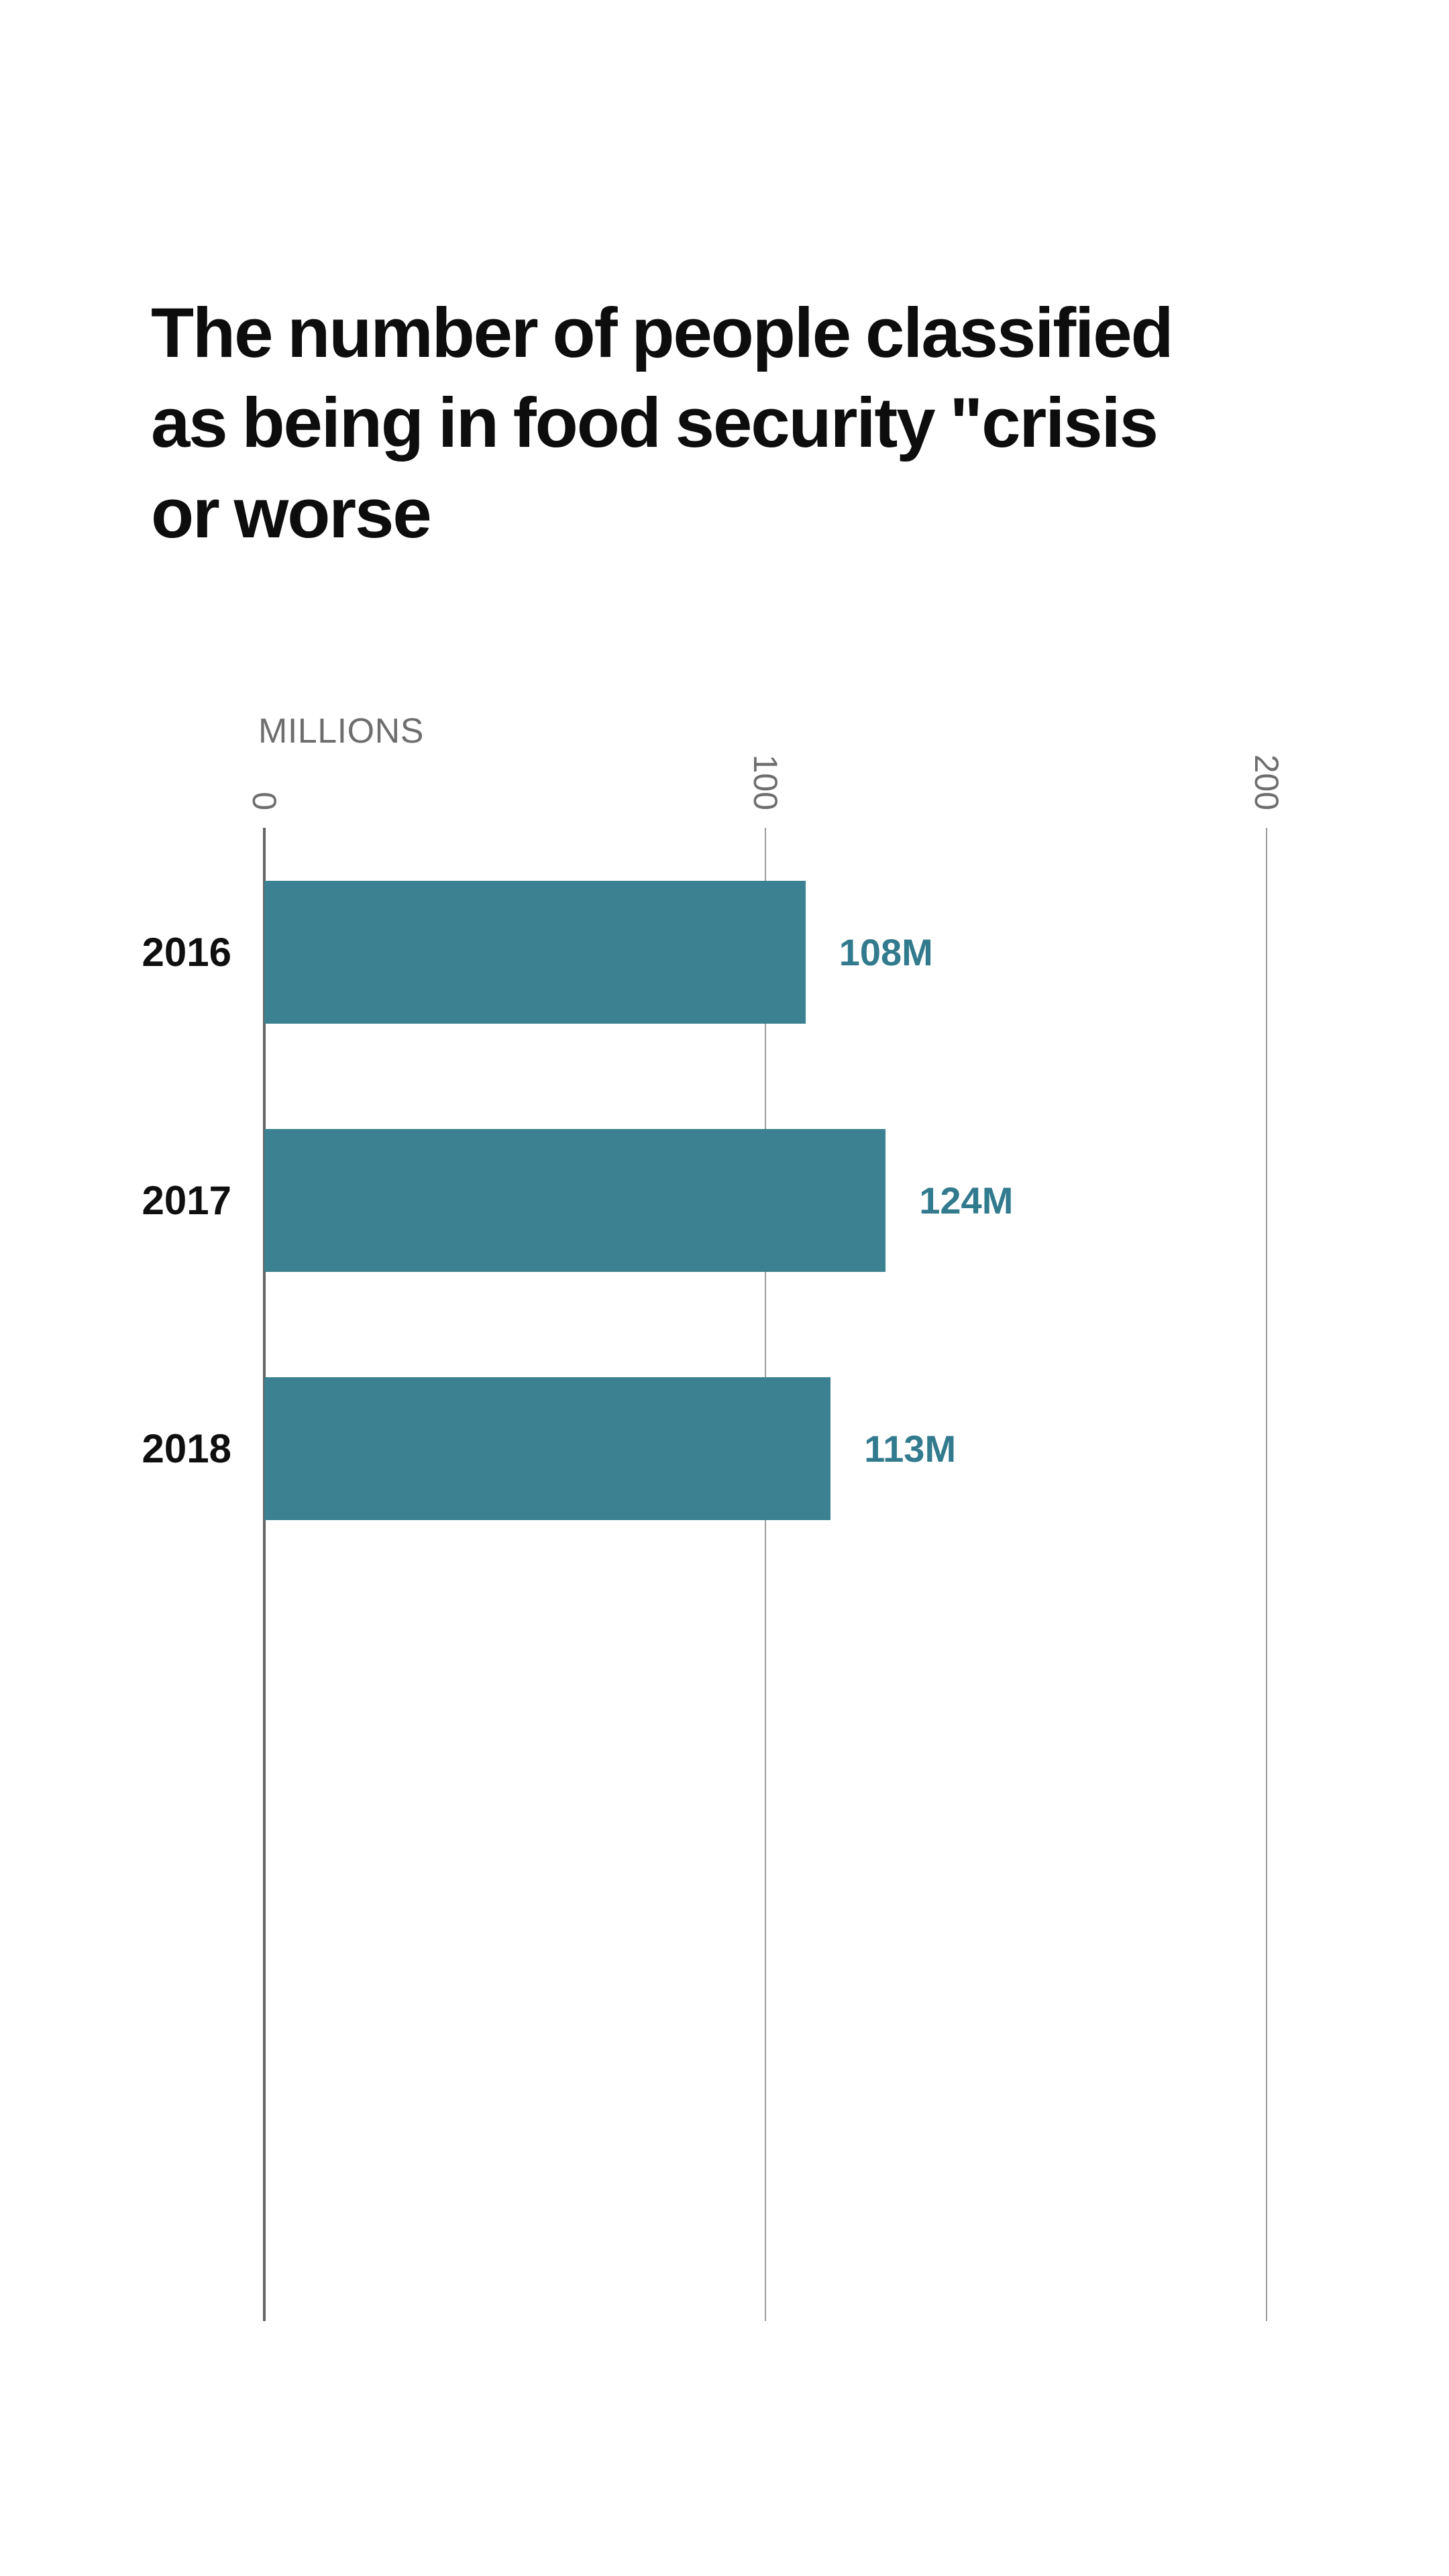 This screenshot has height=2576, width=1449. What do you see at coordinates (186, 1200) in the screenshot?
I see `category-label-2017: 2017` at bounding box center [186, 1200].